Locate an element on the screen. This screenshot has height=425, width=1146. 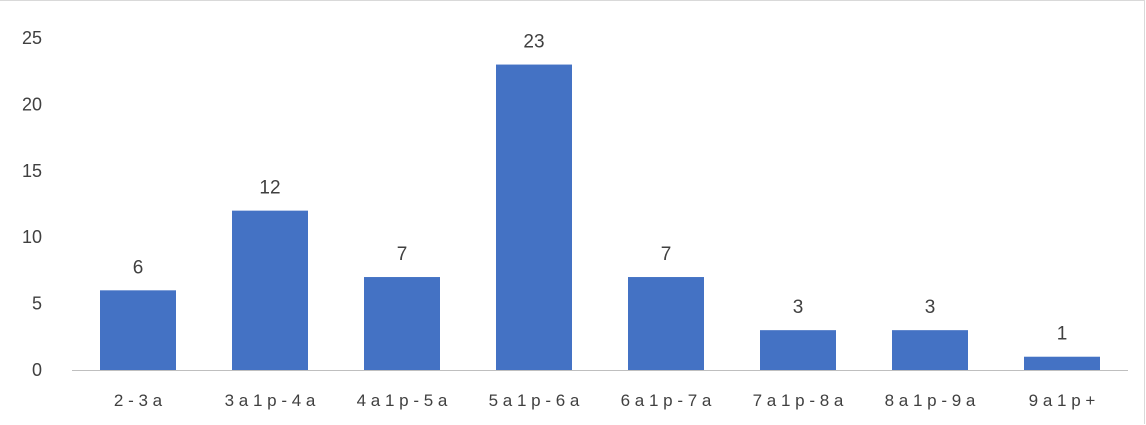
data-label: 1 is located at coordinates (1062, 334).